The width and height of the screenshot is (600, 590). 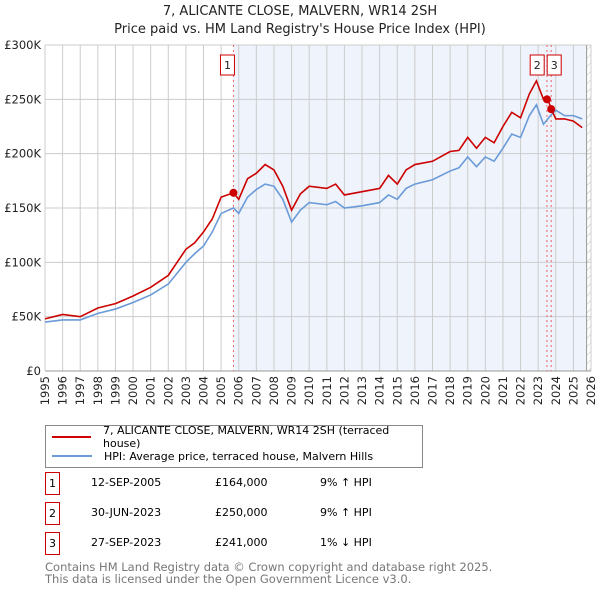 I want to click on legend-line-red, so click(x=71, y=437).